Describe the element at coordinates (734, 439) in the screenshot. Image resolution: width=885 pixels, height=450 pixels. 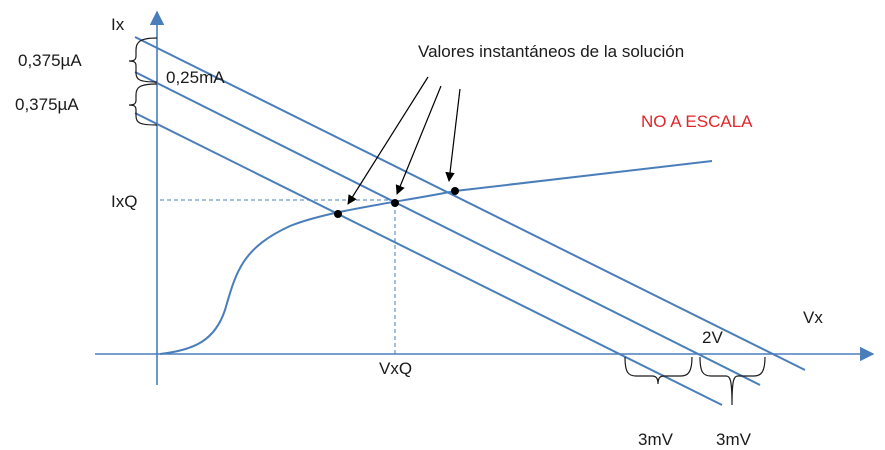
I see `delta-voltage-right-label: 3mV` at that location.